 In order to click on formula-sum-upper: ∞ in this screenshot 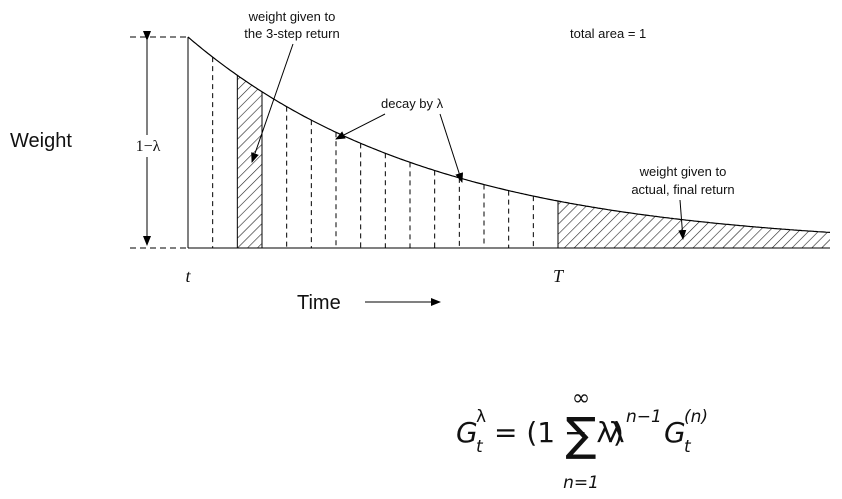, I will do `click(581, 398)`.